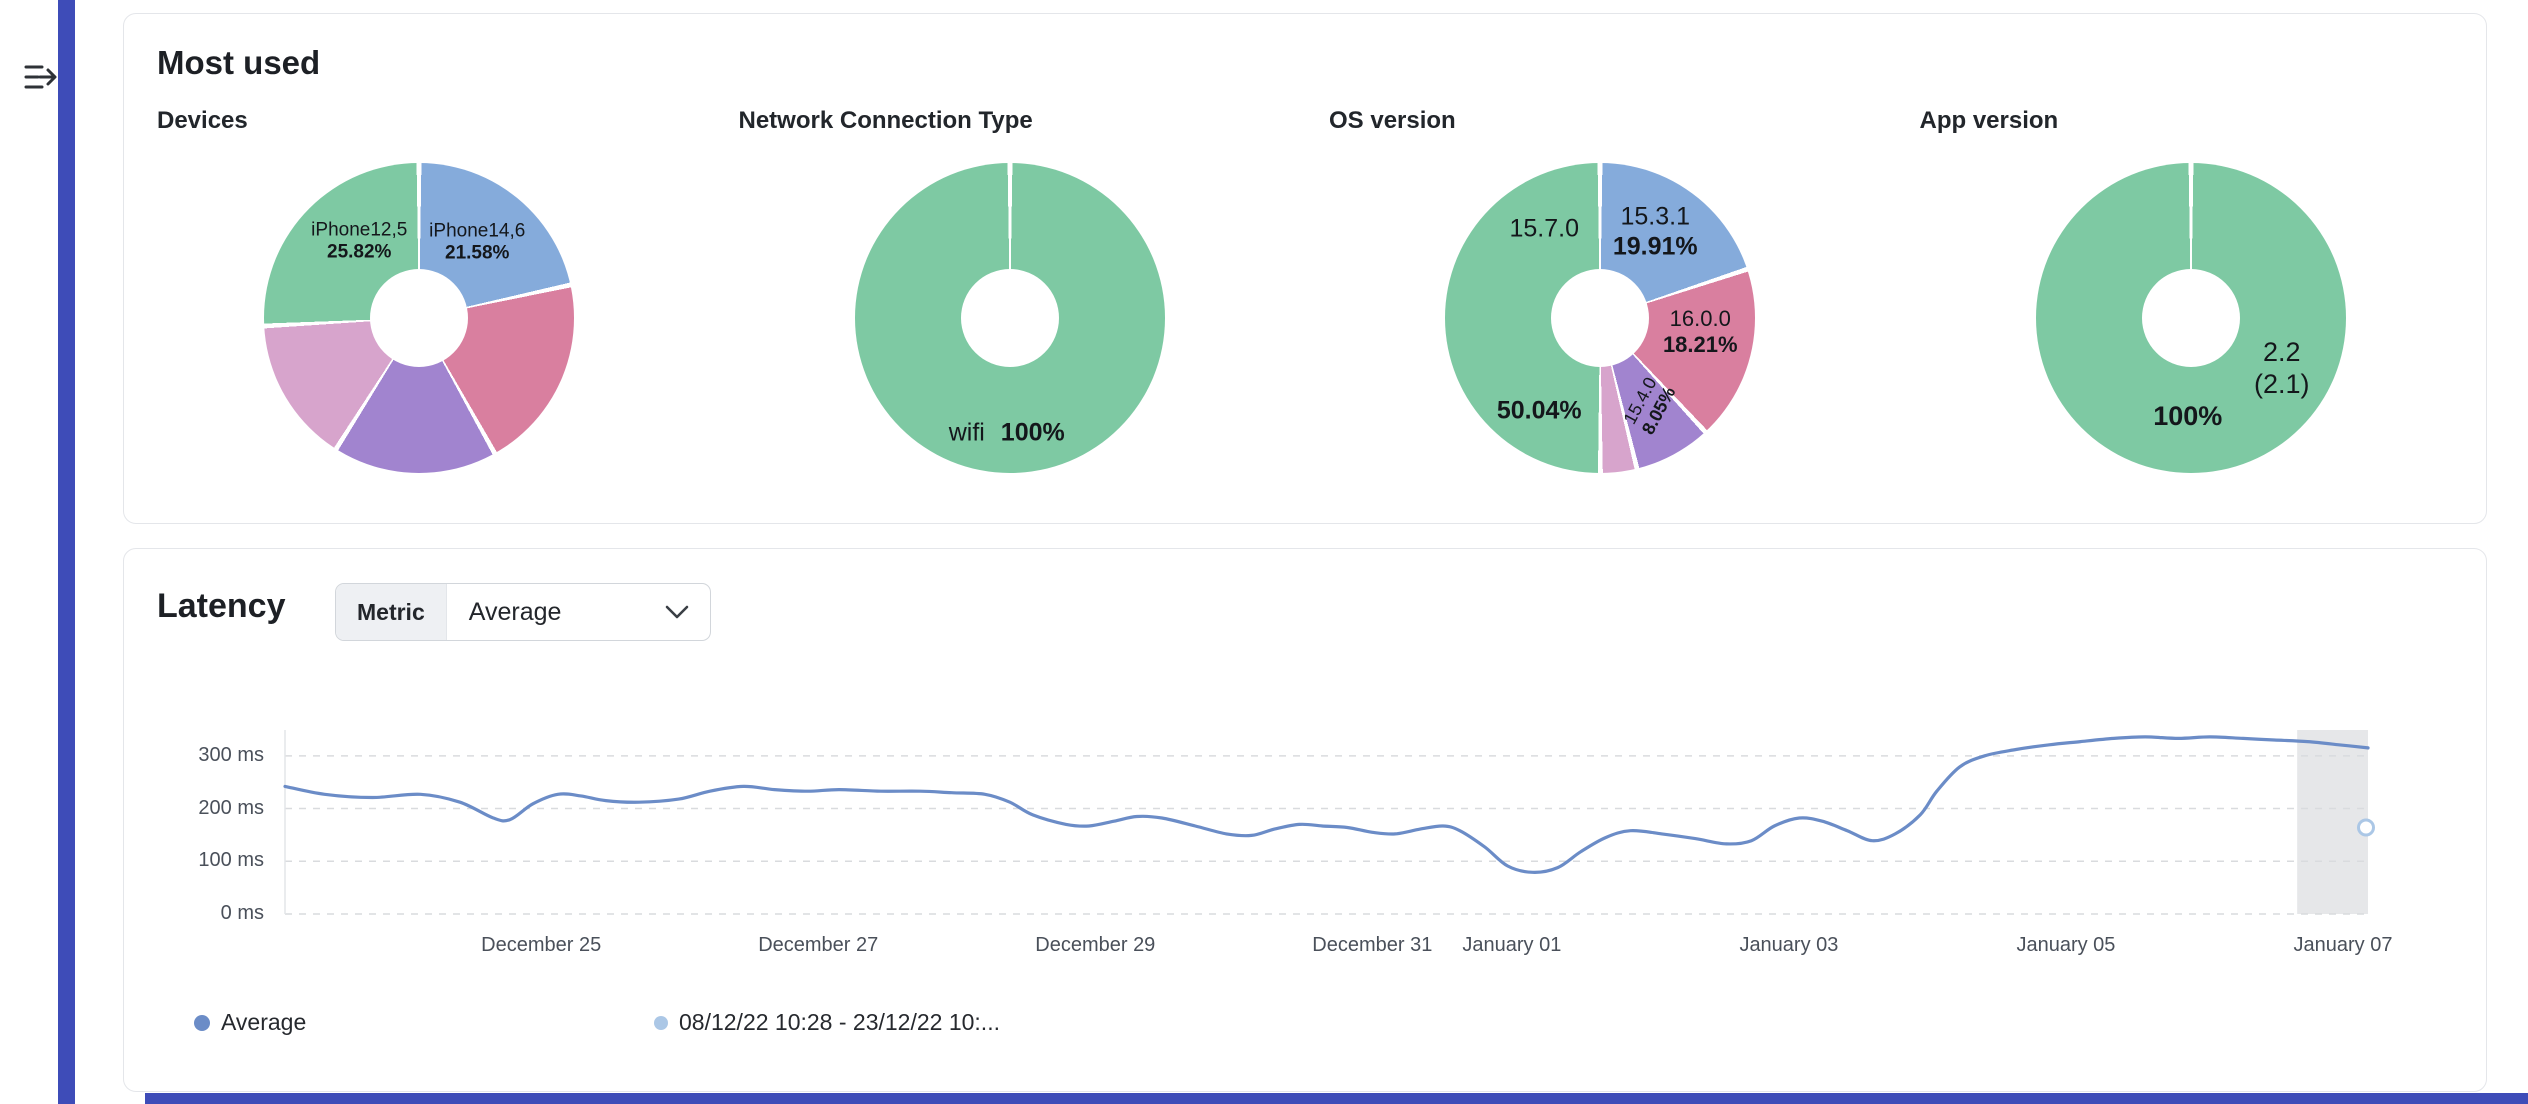 This screenshot has height=1104, width=2528. I want to click on os-slice-label-1570-name: 15.7.0, so click(1544, 229).